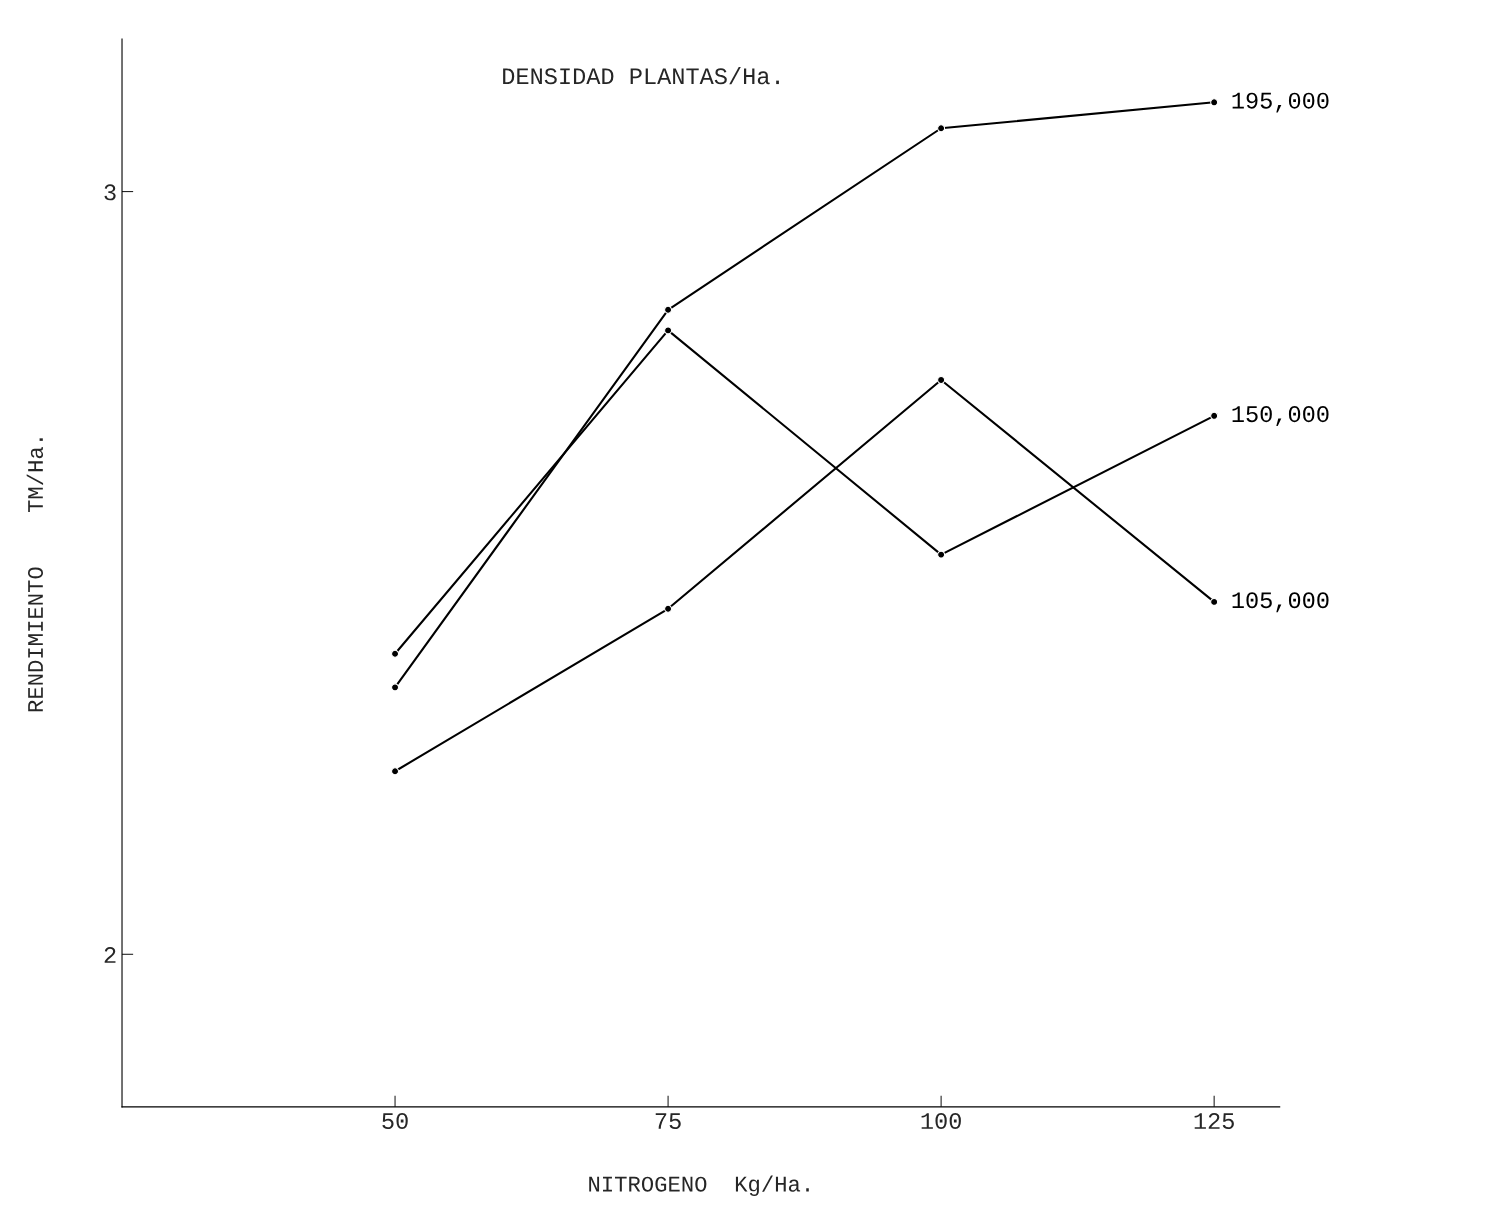  I want to click on series-label: 150,000, so click(1280, 416).